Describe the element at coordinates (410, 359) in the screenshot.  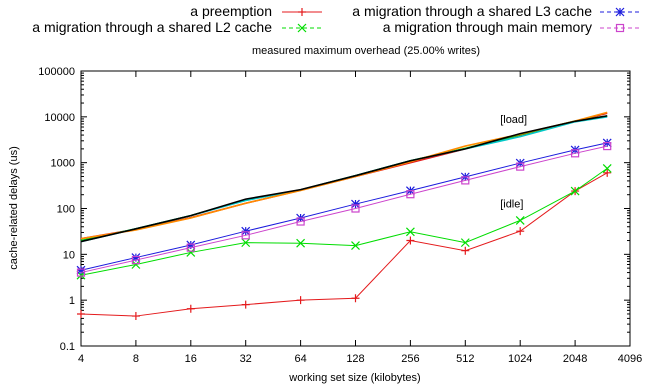
I see `x-tick-label: 256` at that location.